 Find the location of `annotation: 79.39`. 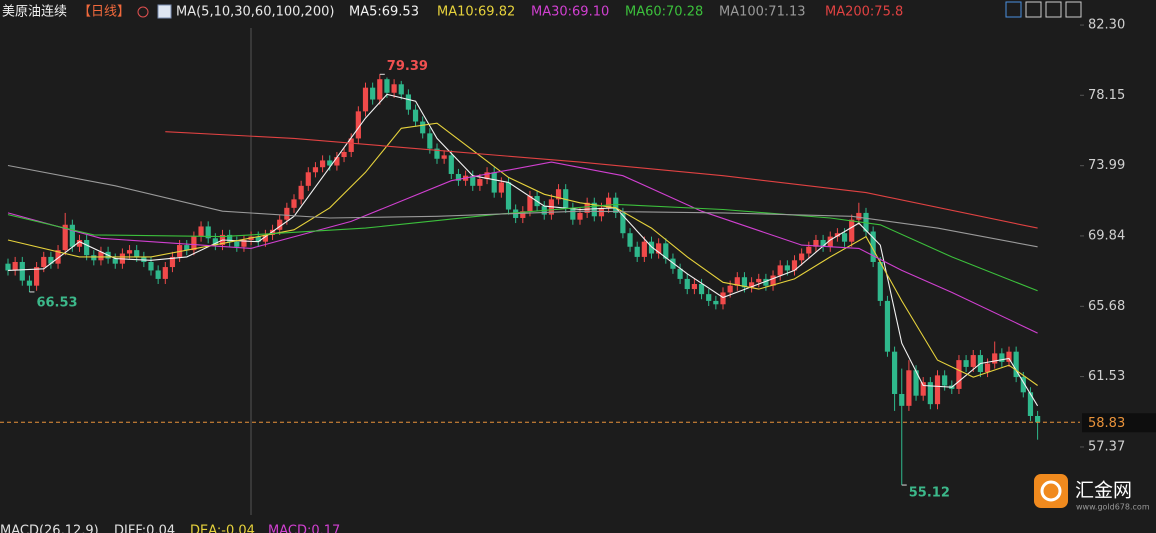

annotation: 79.39 is located at coordinates (407, 66).